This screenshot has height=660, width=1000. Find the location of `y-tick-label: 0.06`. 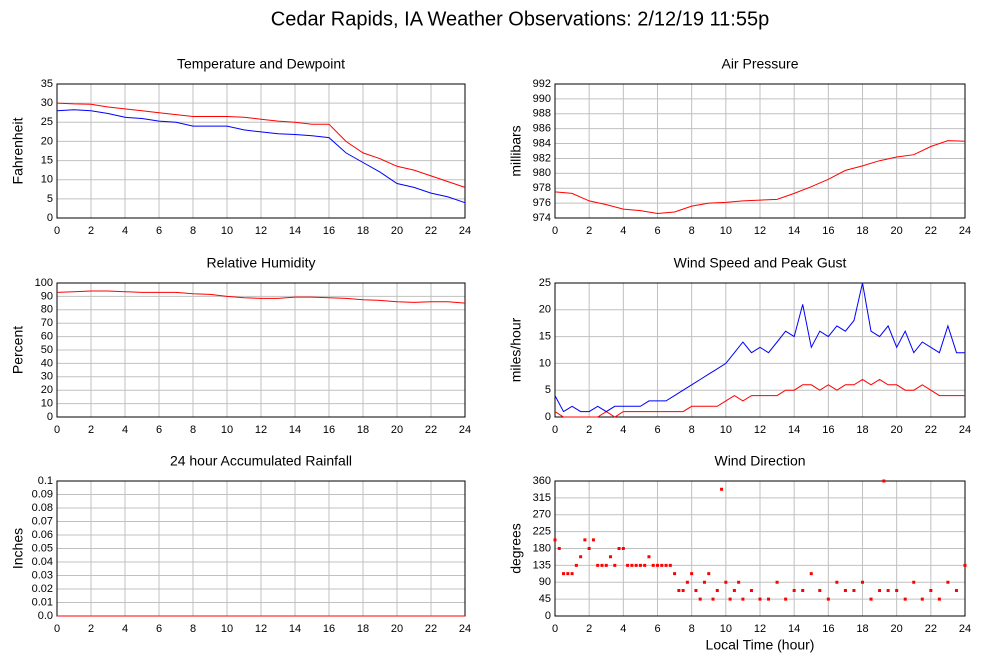

y-tick-label: 0.06 is located at coordinates (42, 535).